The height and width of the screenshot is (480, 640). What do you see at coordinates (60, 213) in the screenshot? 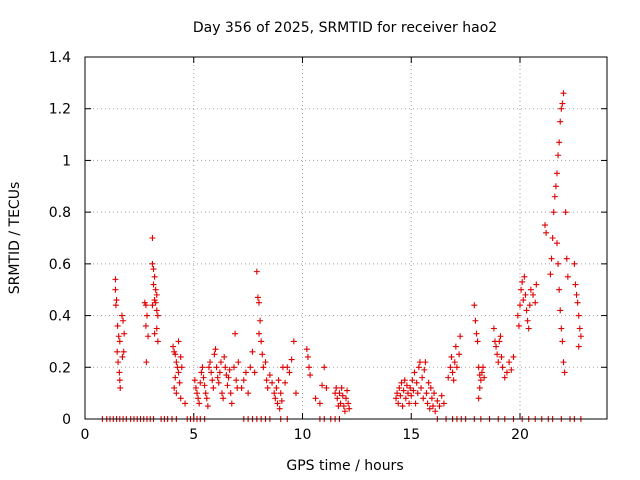
I see `y-tick-label: 0.8` at bounding box center [60, 213].